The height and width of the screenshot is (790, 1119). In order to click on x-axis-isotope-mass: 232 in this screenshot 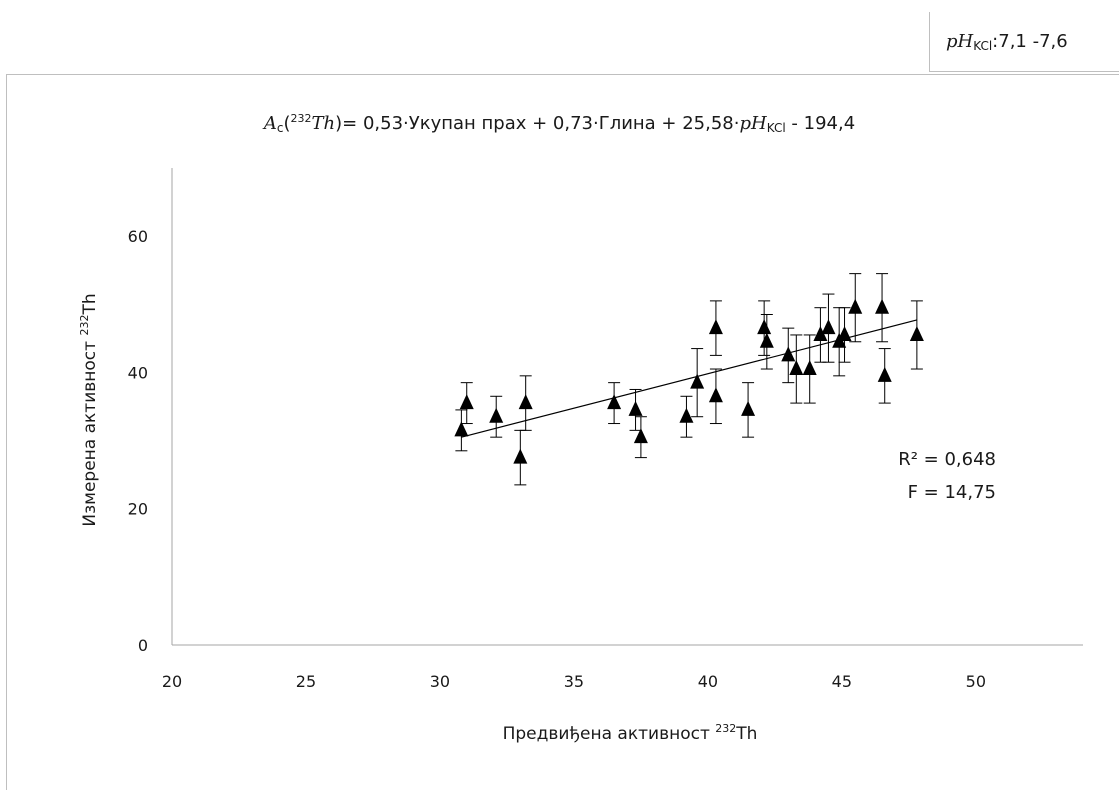, I will do `click(726, 728)`.